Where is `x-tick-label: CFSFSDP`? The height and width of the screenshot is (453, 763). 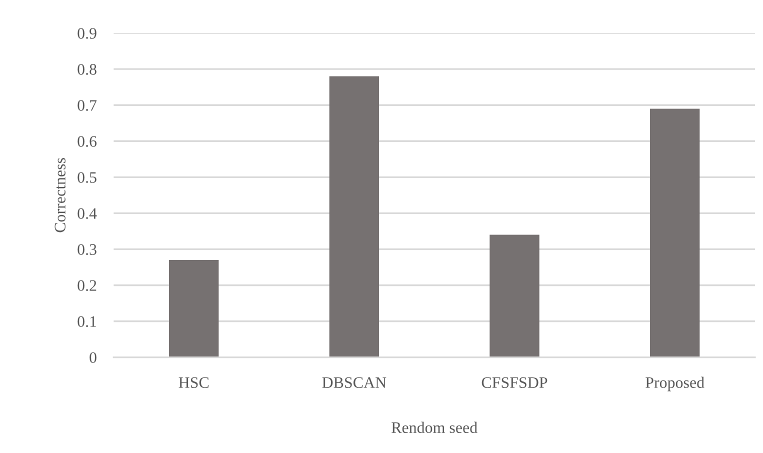 x-tick-label: CFSFSDP is located at coordinates (515, 382).